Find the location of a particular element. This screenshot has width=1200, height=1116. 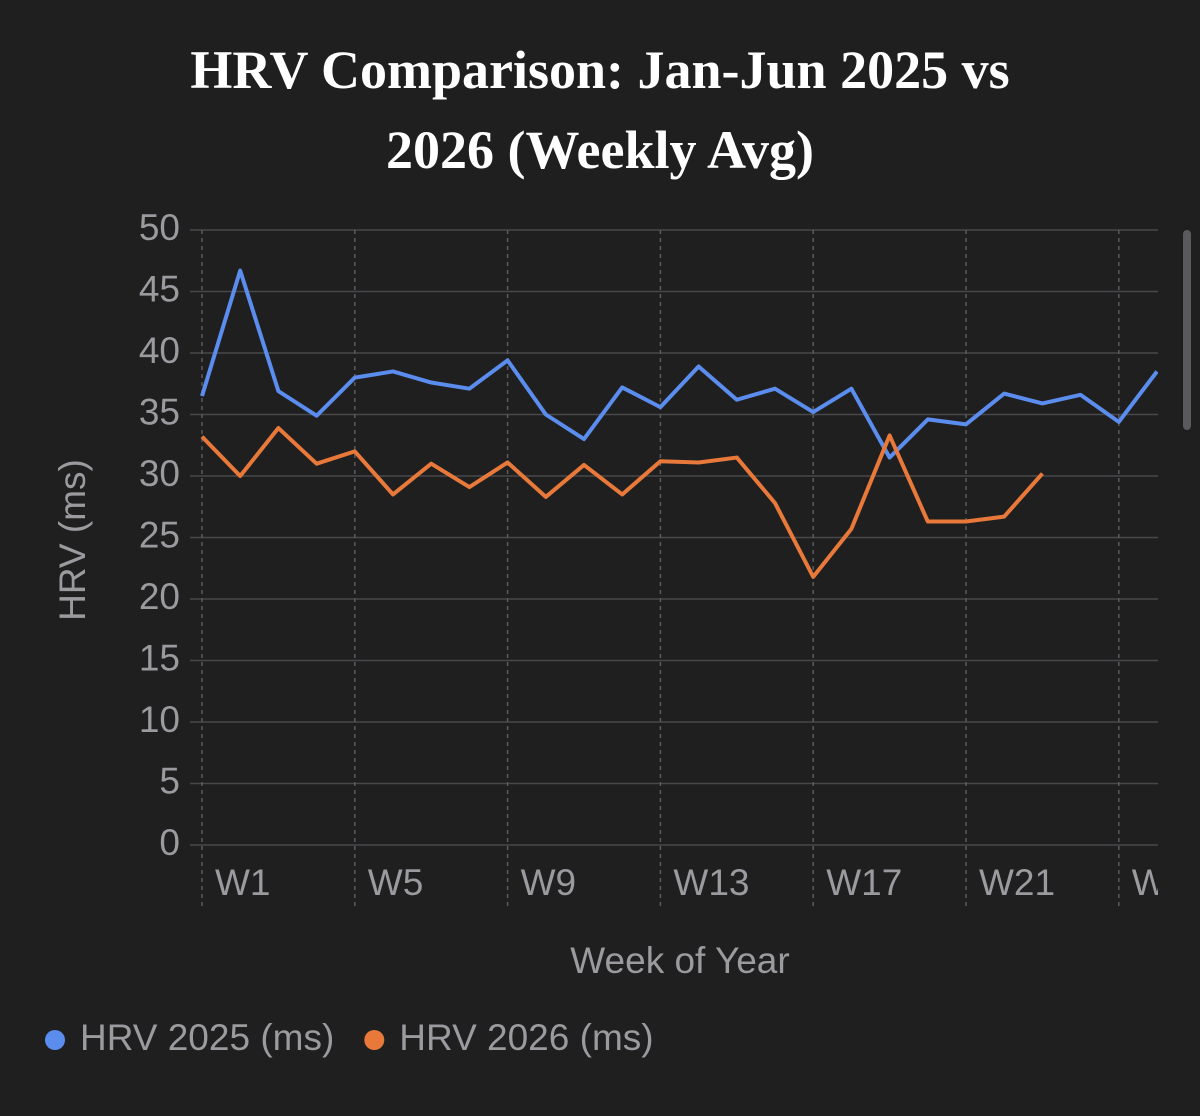

x-axis-label: Week of Year is located at coordinates (679, 960).